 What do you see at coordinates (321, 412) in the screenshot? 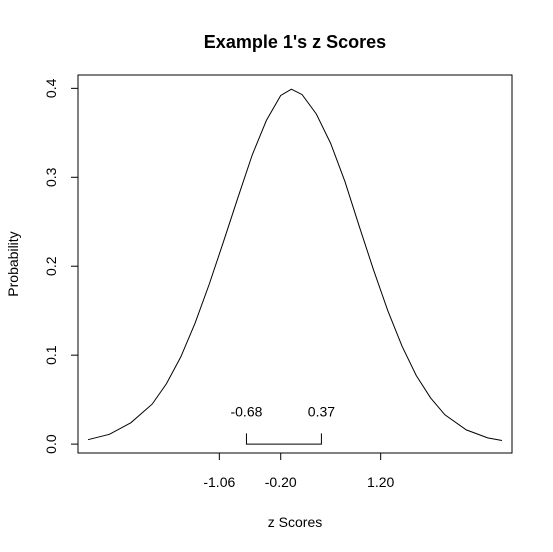
I see `annotation-label: 0.37` at bounding box center [321, 412].